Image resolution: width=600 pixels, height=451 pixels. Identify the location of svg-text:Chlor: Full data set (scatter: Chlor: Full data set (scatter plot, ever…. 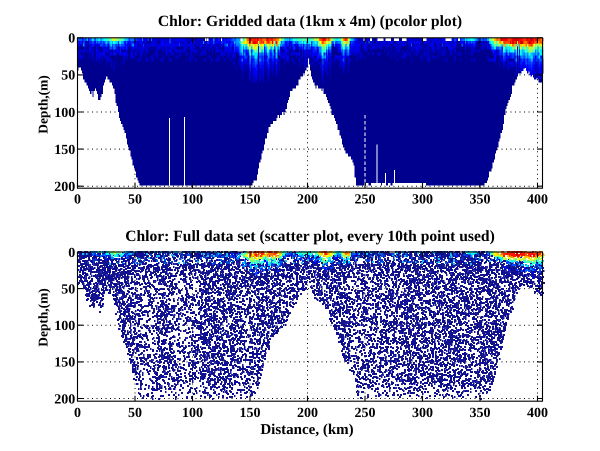
(310, 236).